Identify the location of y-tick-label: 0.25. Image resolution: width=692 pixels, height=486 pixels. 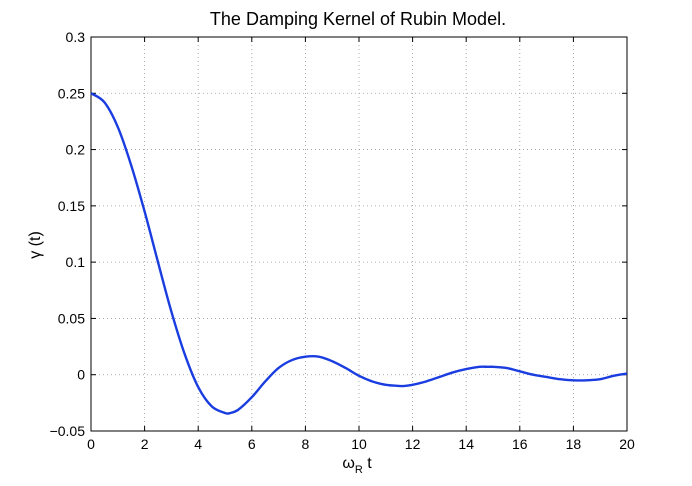
(71, 93).